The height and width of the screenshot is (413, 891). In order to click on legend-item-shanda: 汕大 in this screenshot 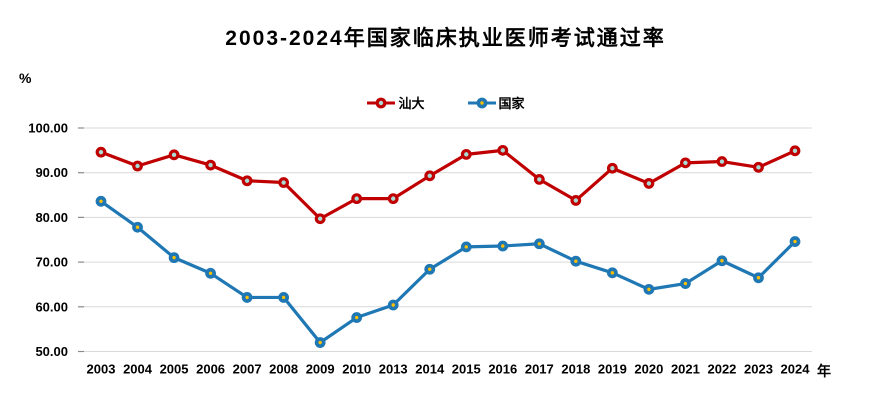, I will do `click(395, 102)`.